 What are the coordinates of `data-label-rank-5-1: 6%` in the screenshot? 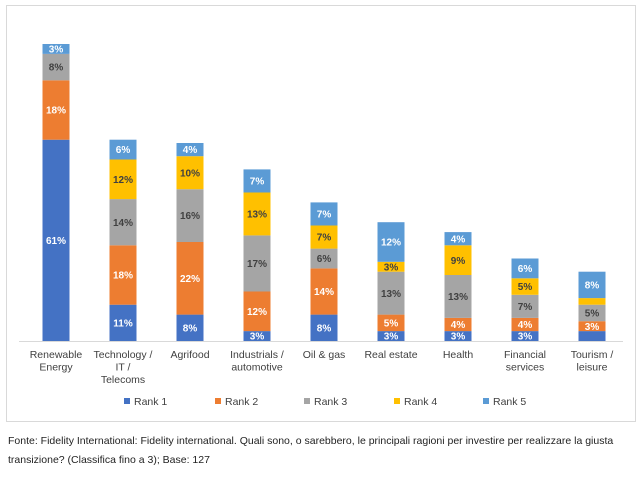 It's located at (123, 150).